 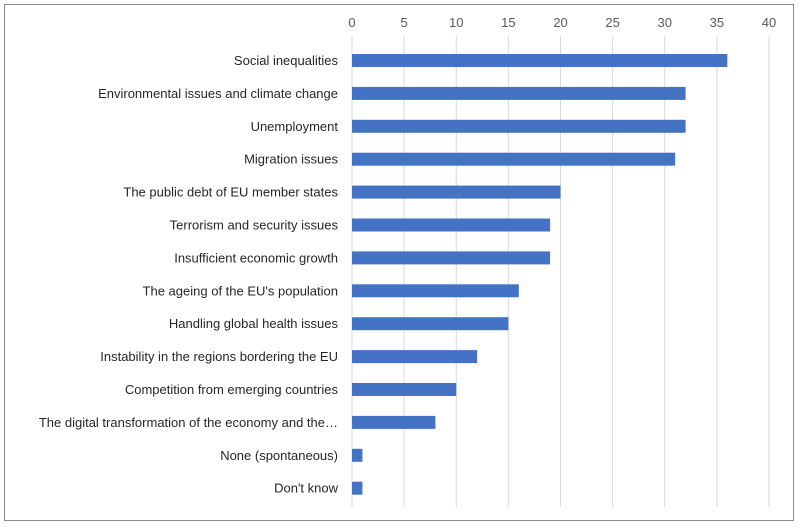 What do you see at coordinates (286, 60) in the screenshot?
I see `category-label: Social inequalities` at bounding box center [286, 60].